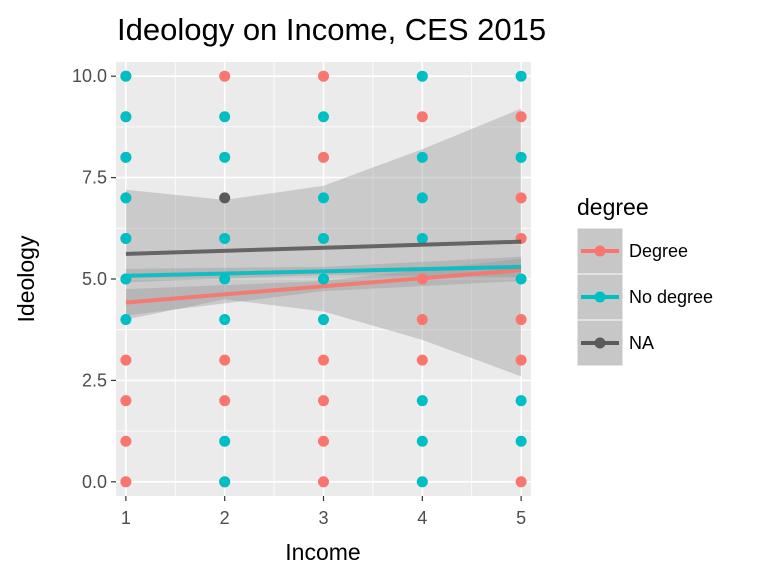 This screenshot has width=768, height=576. Describe the element at coordinates (94, 178) in the screenshot. I see `y-tick-label: 7.5` at that location.